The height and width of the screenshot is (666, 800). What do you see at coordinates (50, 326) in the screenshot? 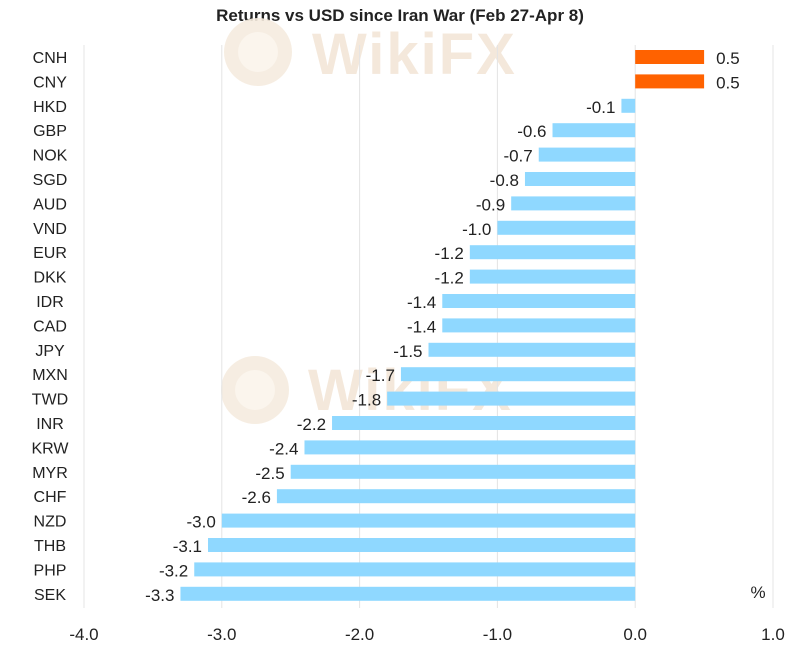
I see `category-label: CAD` at bounding box center [50, 326].